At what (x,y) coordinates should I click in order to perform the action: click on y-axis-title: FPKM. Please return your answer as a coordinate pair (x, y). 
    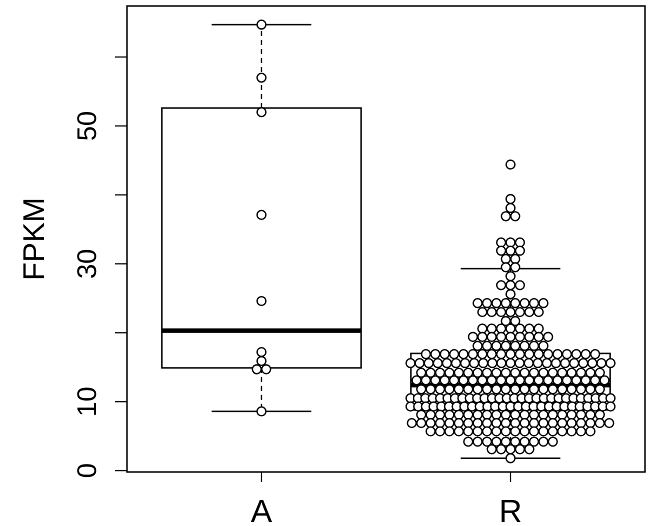
    Looking at the image, I should click on (34, 239).